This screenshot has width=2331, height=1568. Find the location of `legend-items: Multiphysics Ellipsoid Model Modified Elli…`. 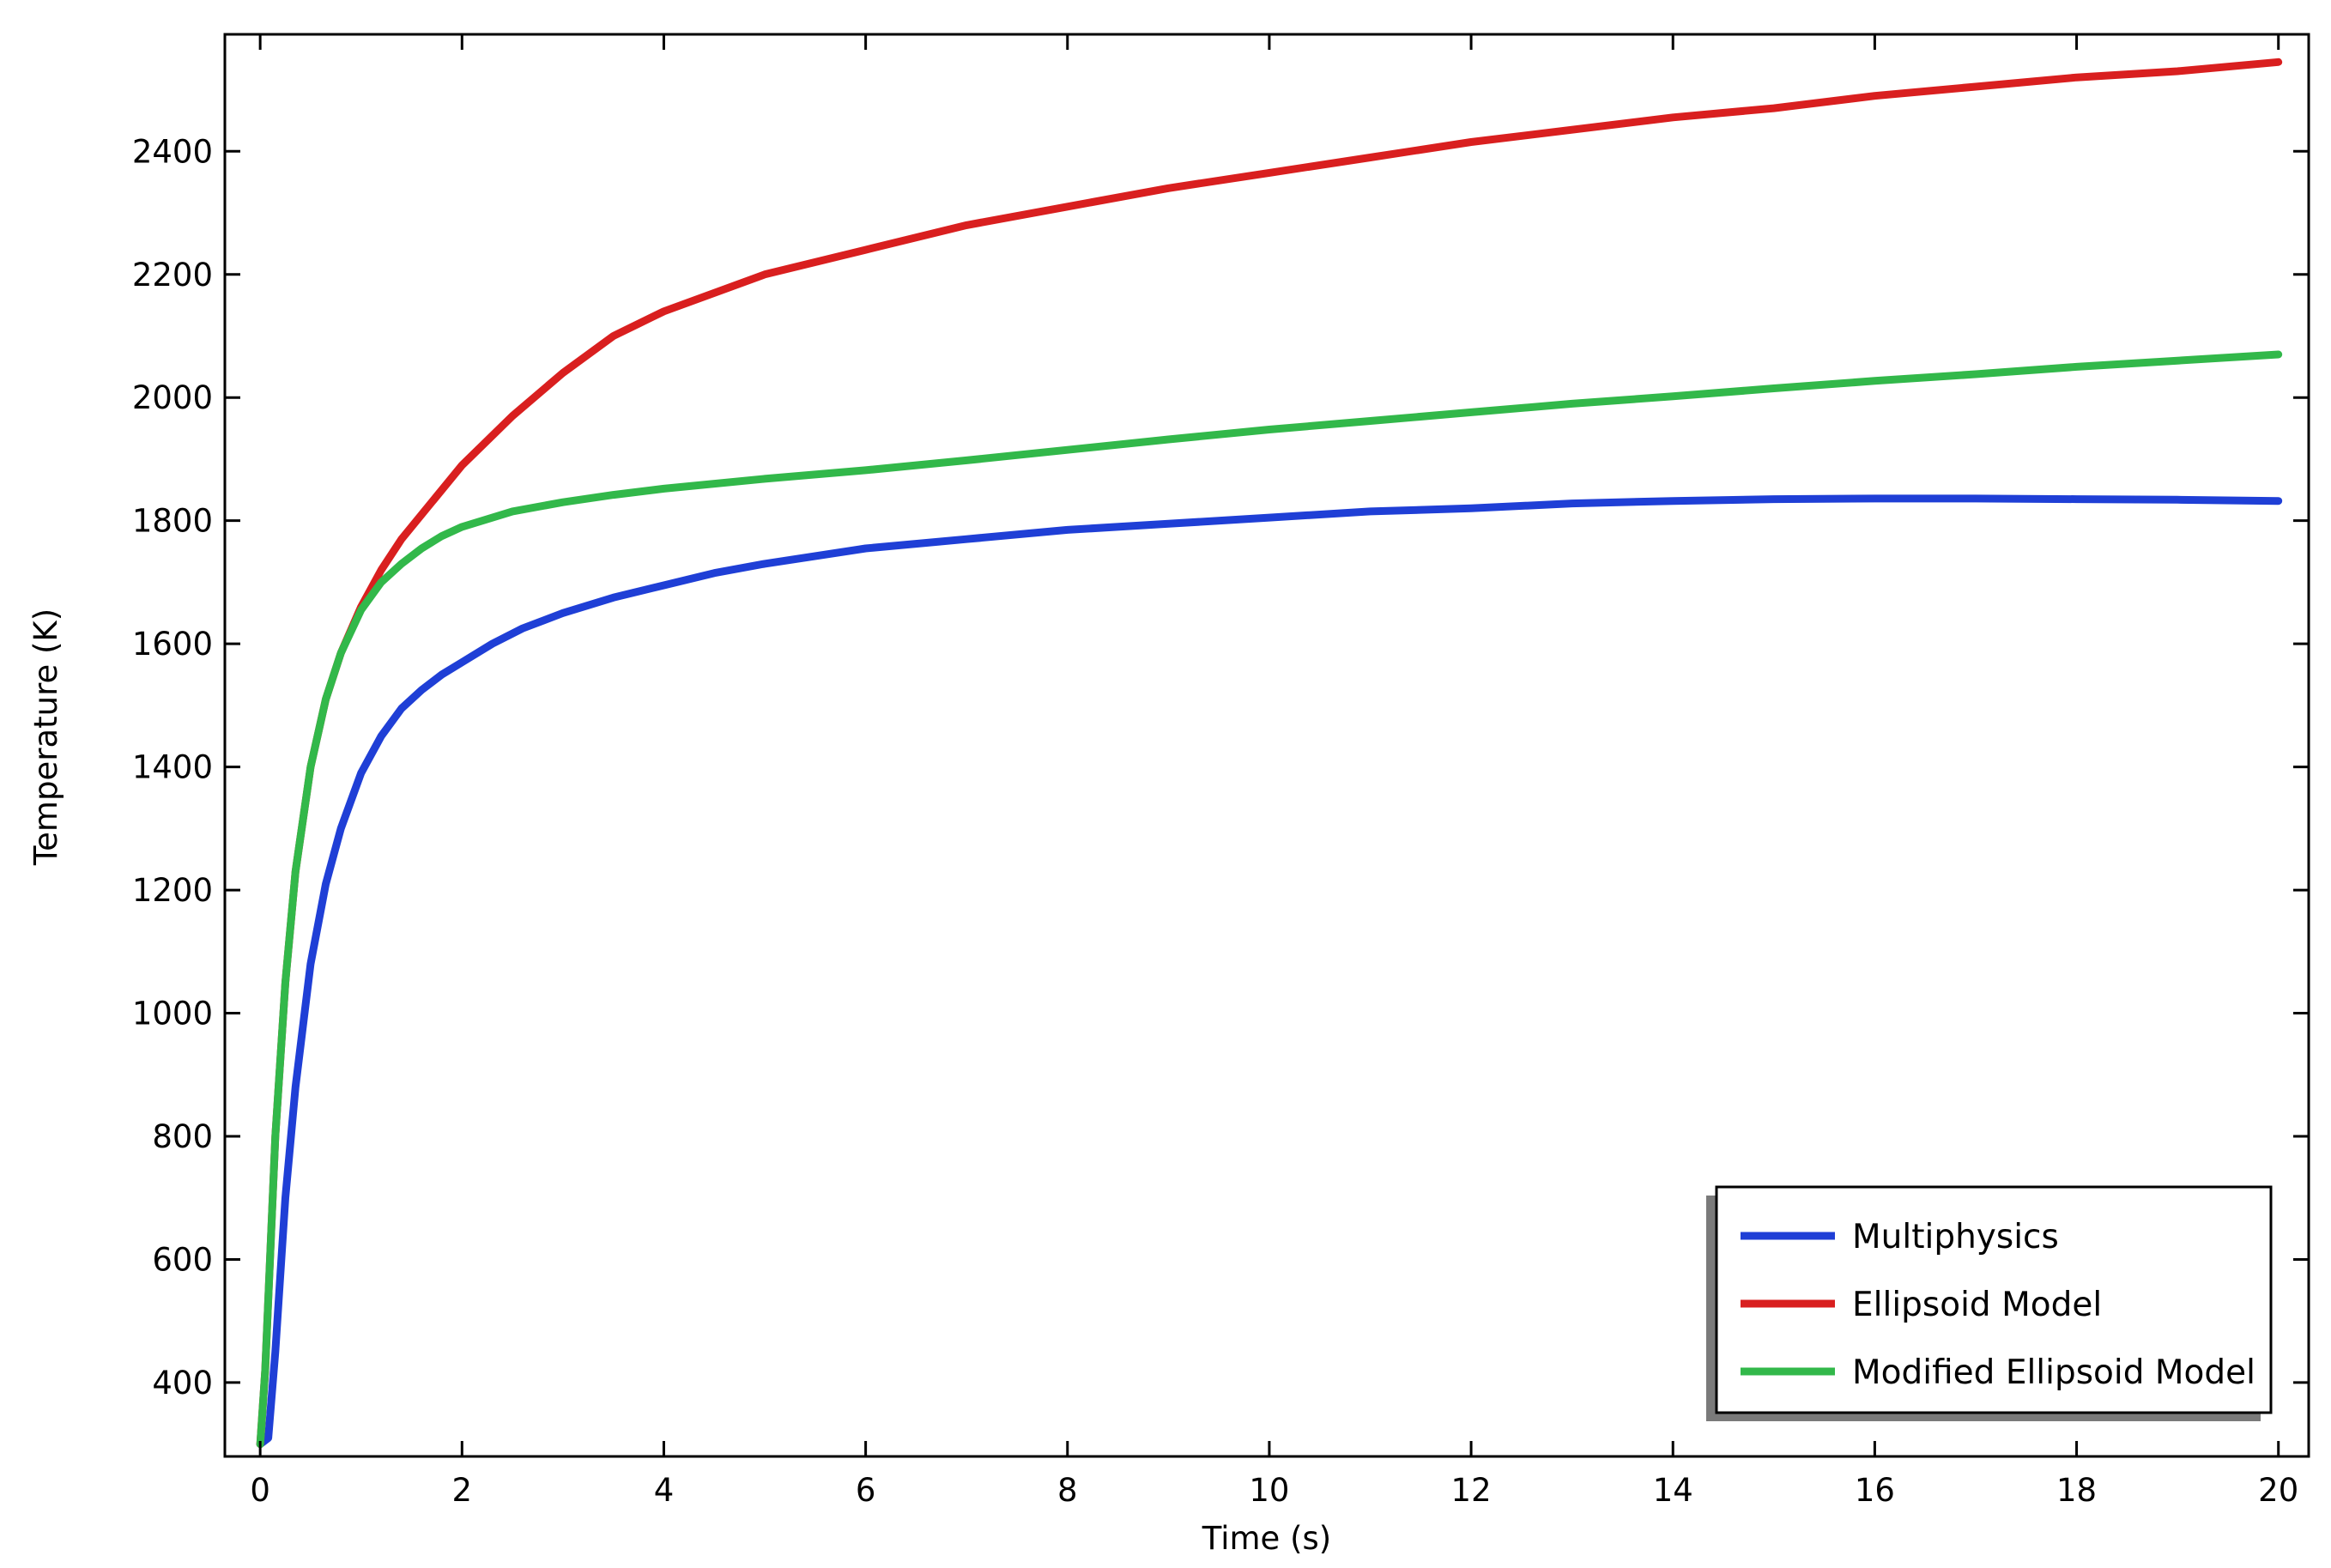

legend-items: Multiphysics Ellipsoid Model Modified Elli… is located at coordinates (1998, 1305).